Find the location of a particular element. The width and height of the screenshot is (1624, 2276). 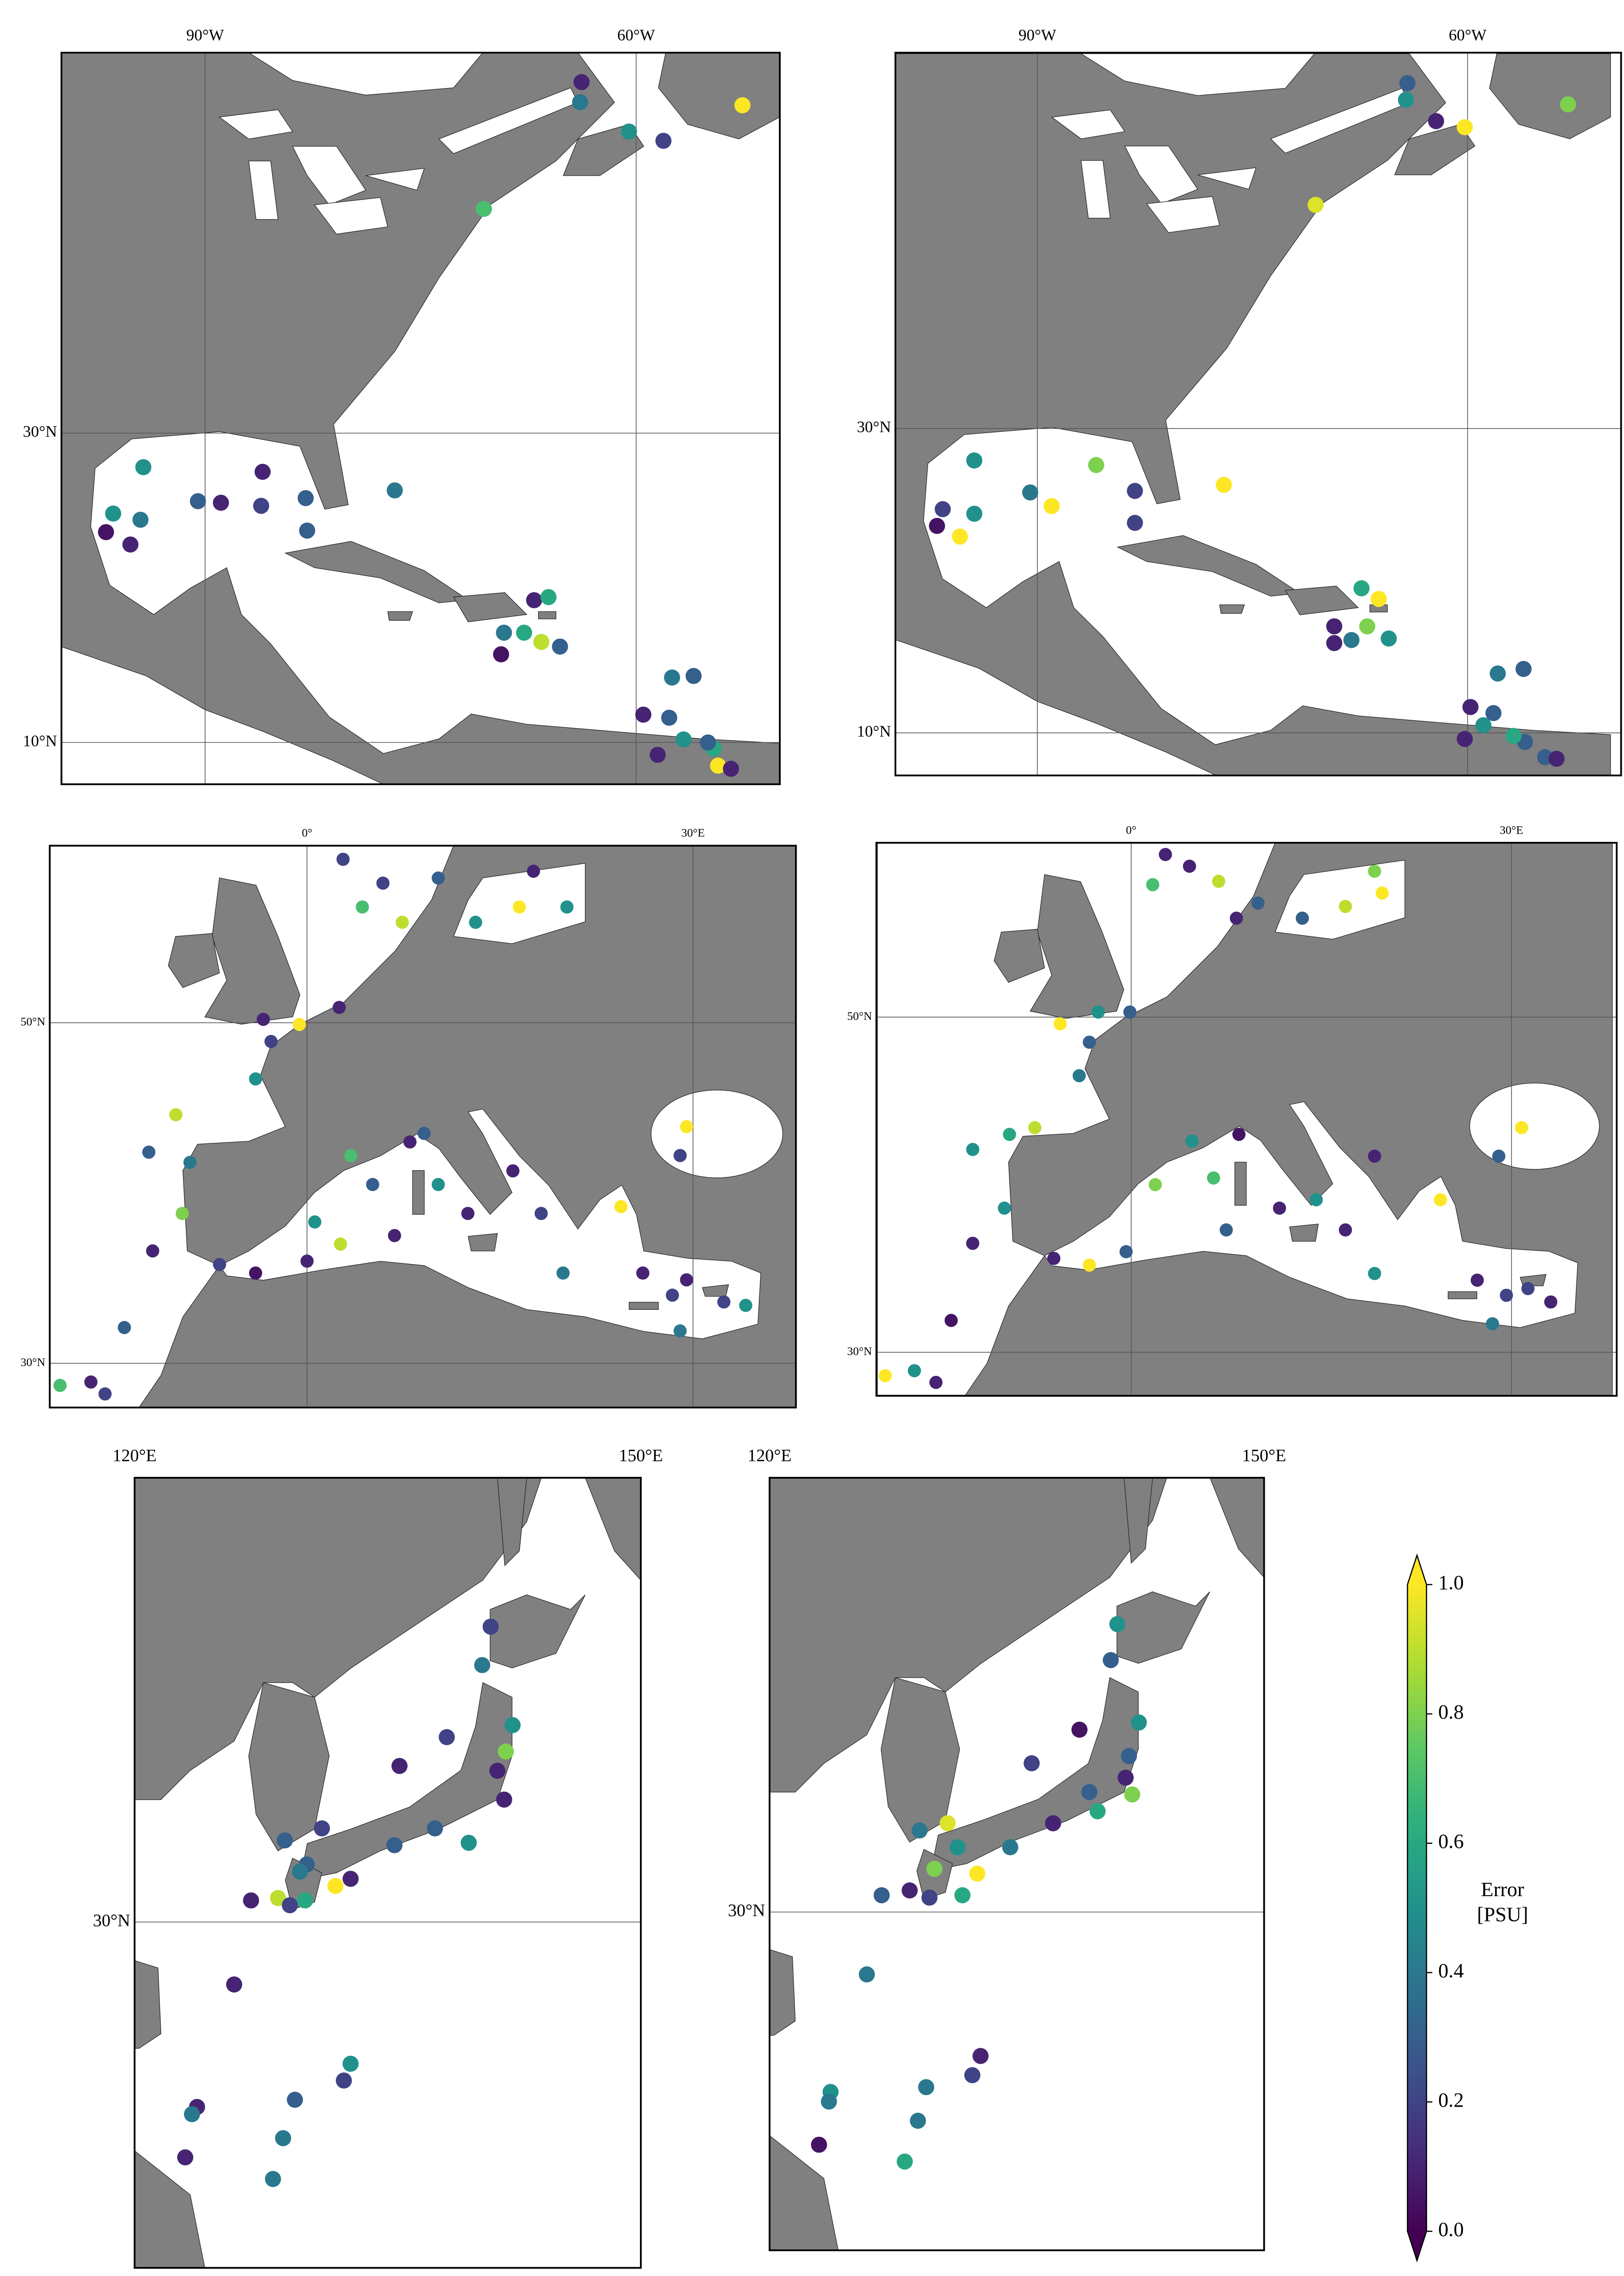

colorbar-body is located at coordinates (1417, 1907).